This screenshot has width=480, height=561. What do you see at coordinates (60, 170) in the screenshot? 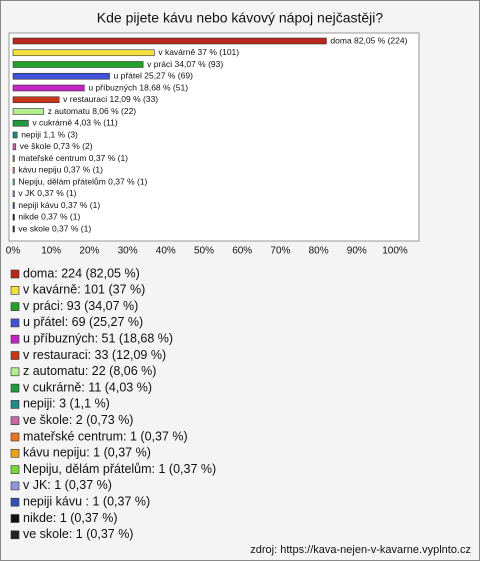
I see `bar-label: kávu nepiju 0,37 % (1)` at bounding box center [60, 170].